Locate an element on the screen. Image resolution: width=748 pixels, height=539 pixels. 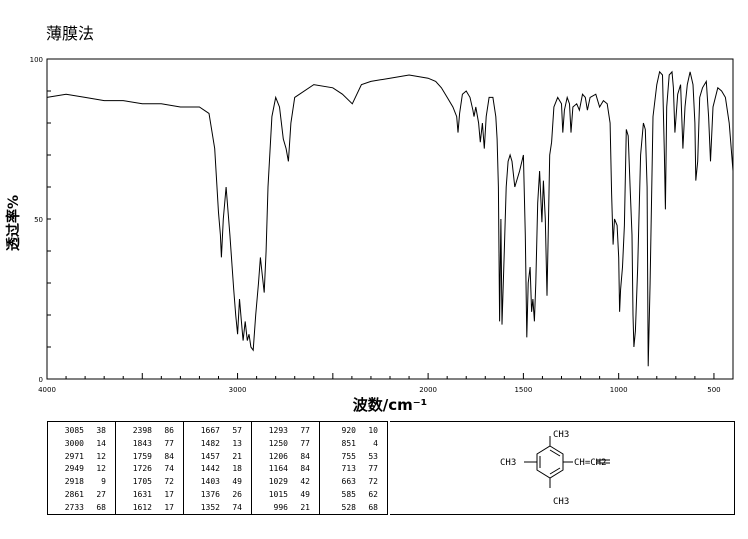
peak-table-row: 1843 77 is located at coordinates (149, 444).